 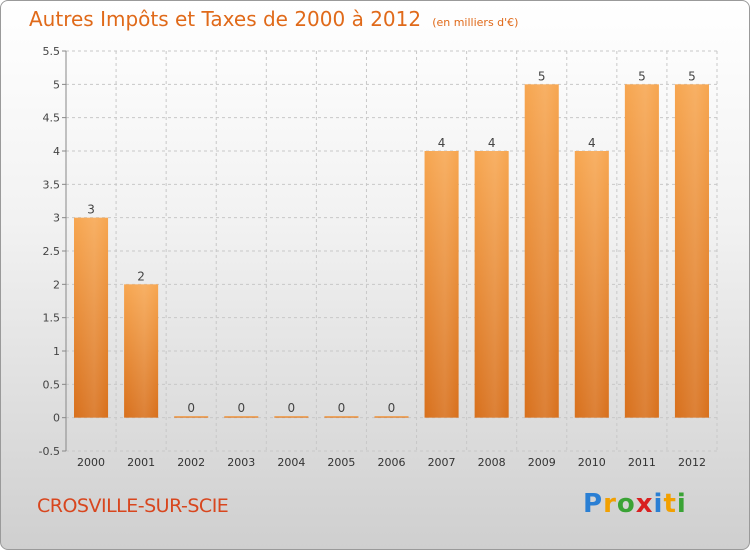 What do you see at coordinates (593, 504) in the screenshot?
I see `logo-letter: P` at bounding box center [593, 504].